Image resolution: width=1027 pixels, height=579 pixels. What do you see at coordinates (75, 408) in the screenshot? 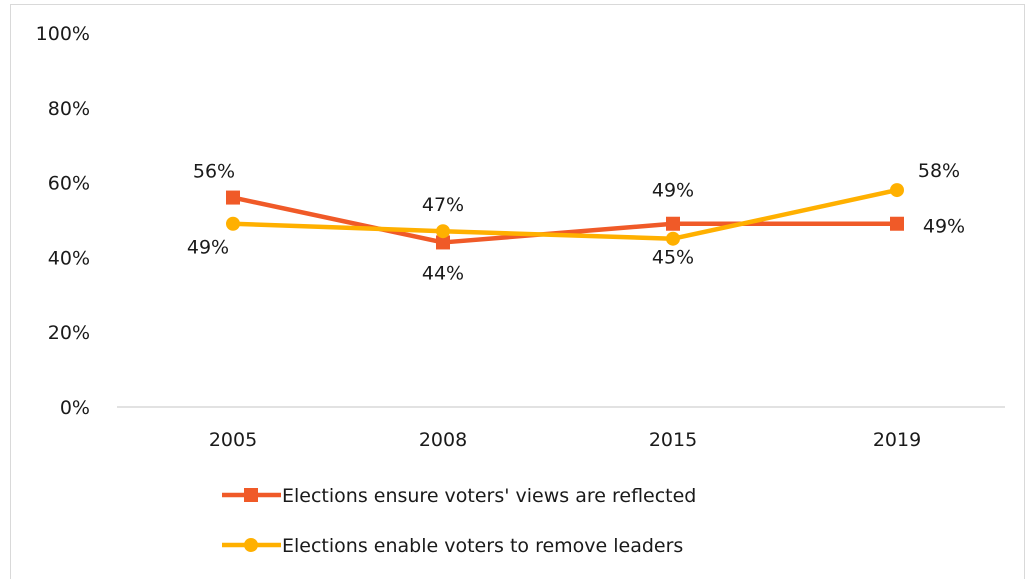
I see `y-tick-label: 0%` at bounding box center [75, 408].